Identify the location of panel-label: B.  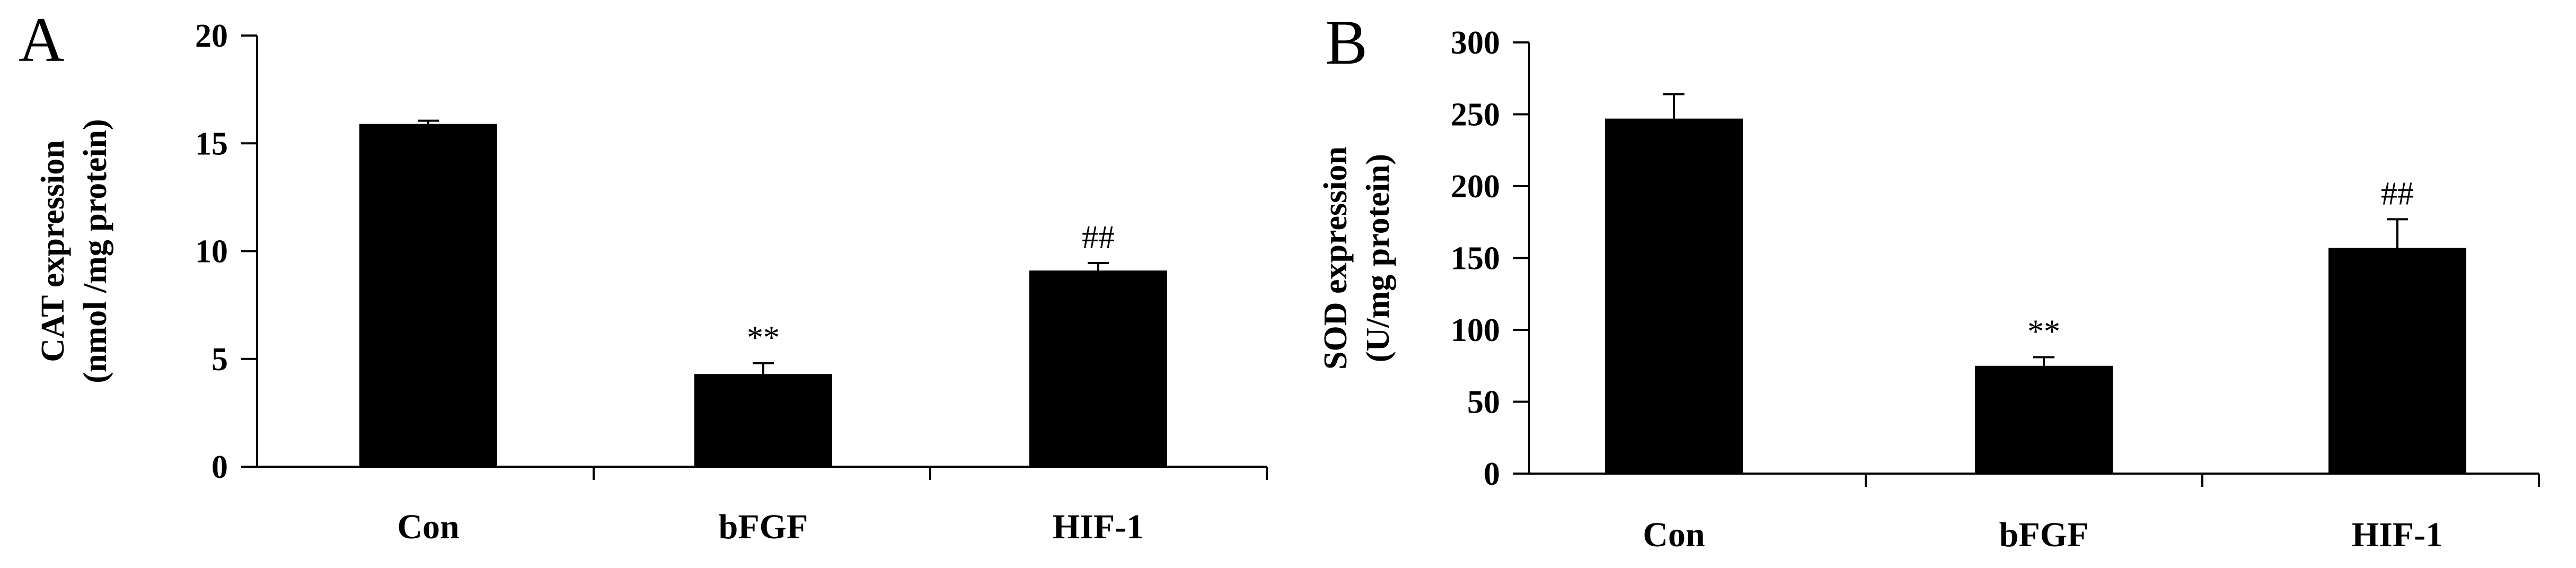
(1346, 42).